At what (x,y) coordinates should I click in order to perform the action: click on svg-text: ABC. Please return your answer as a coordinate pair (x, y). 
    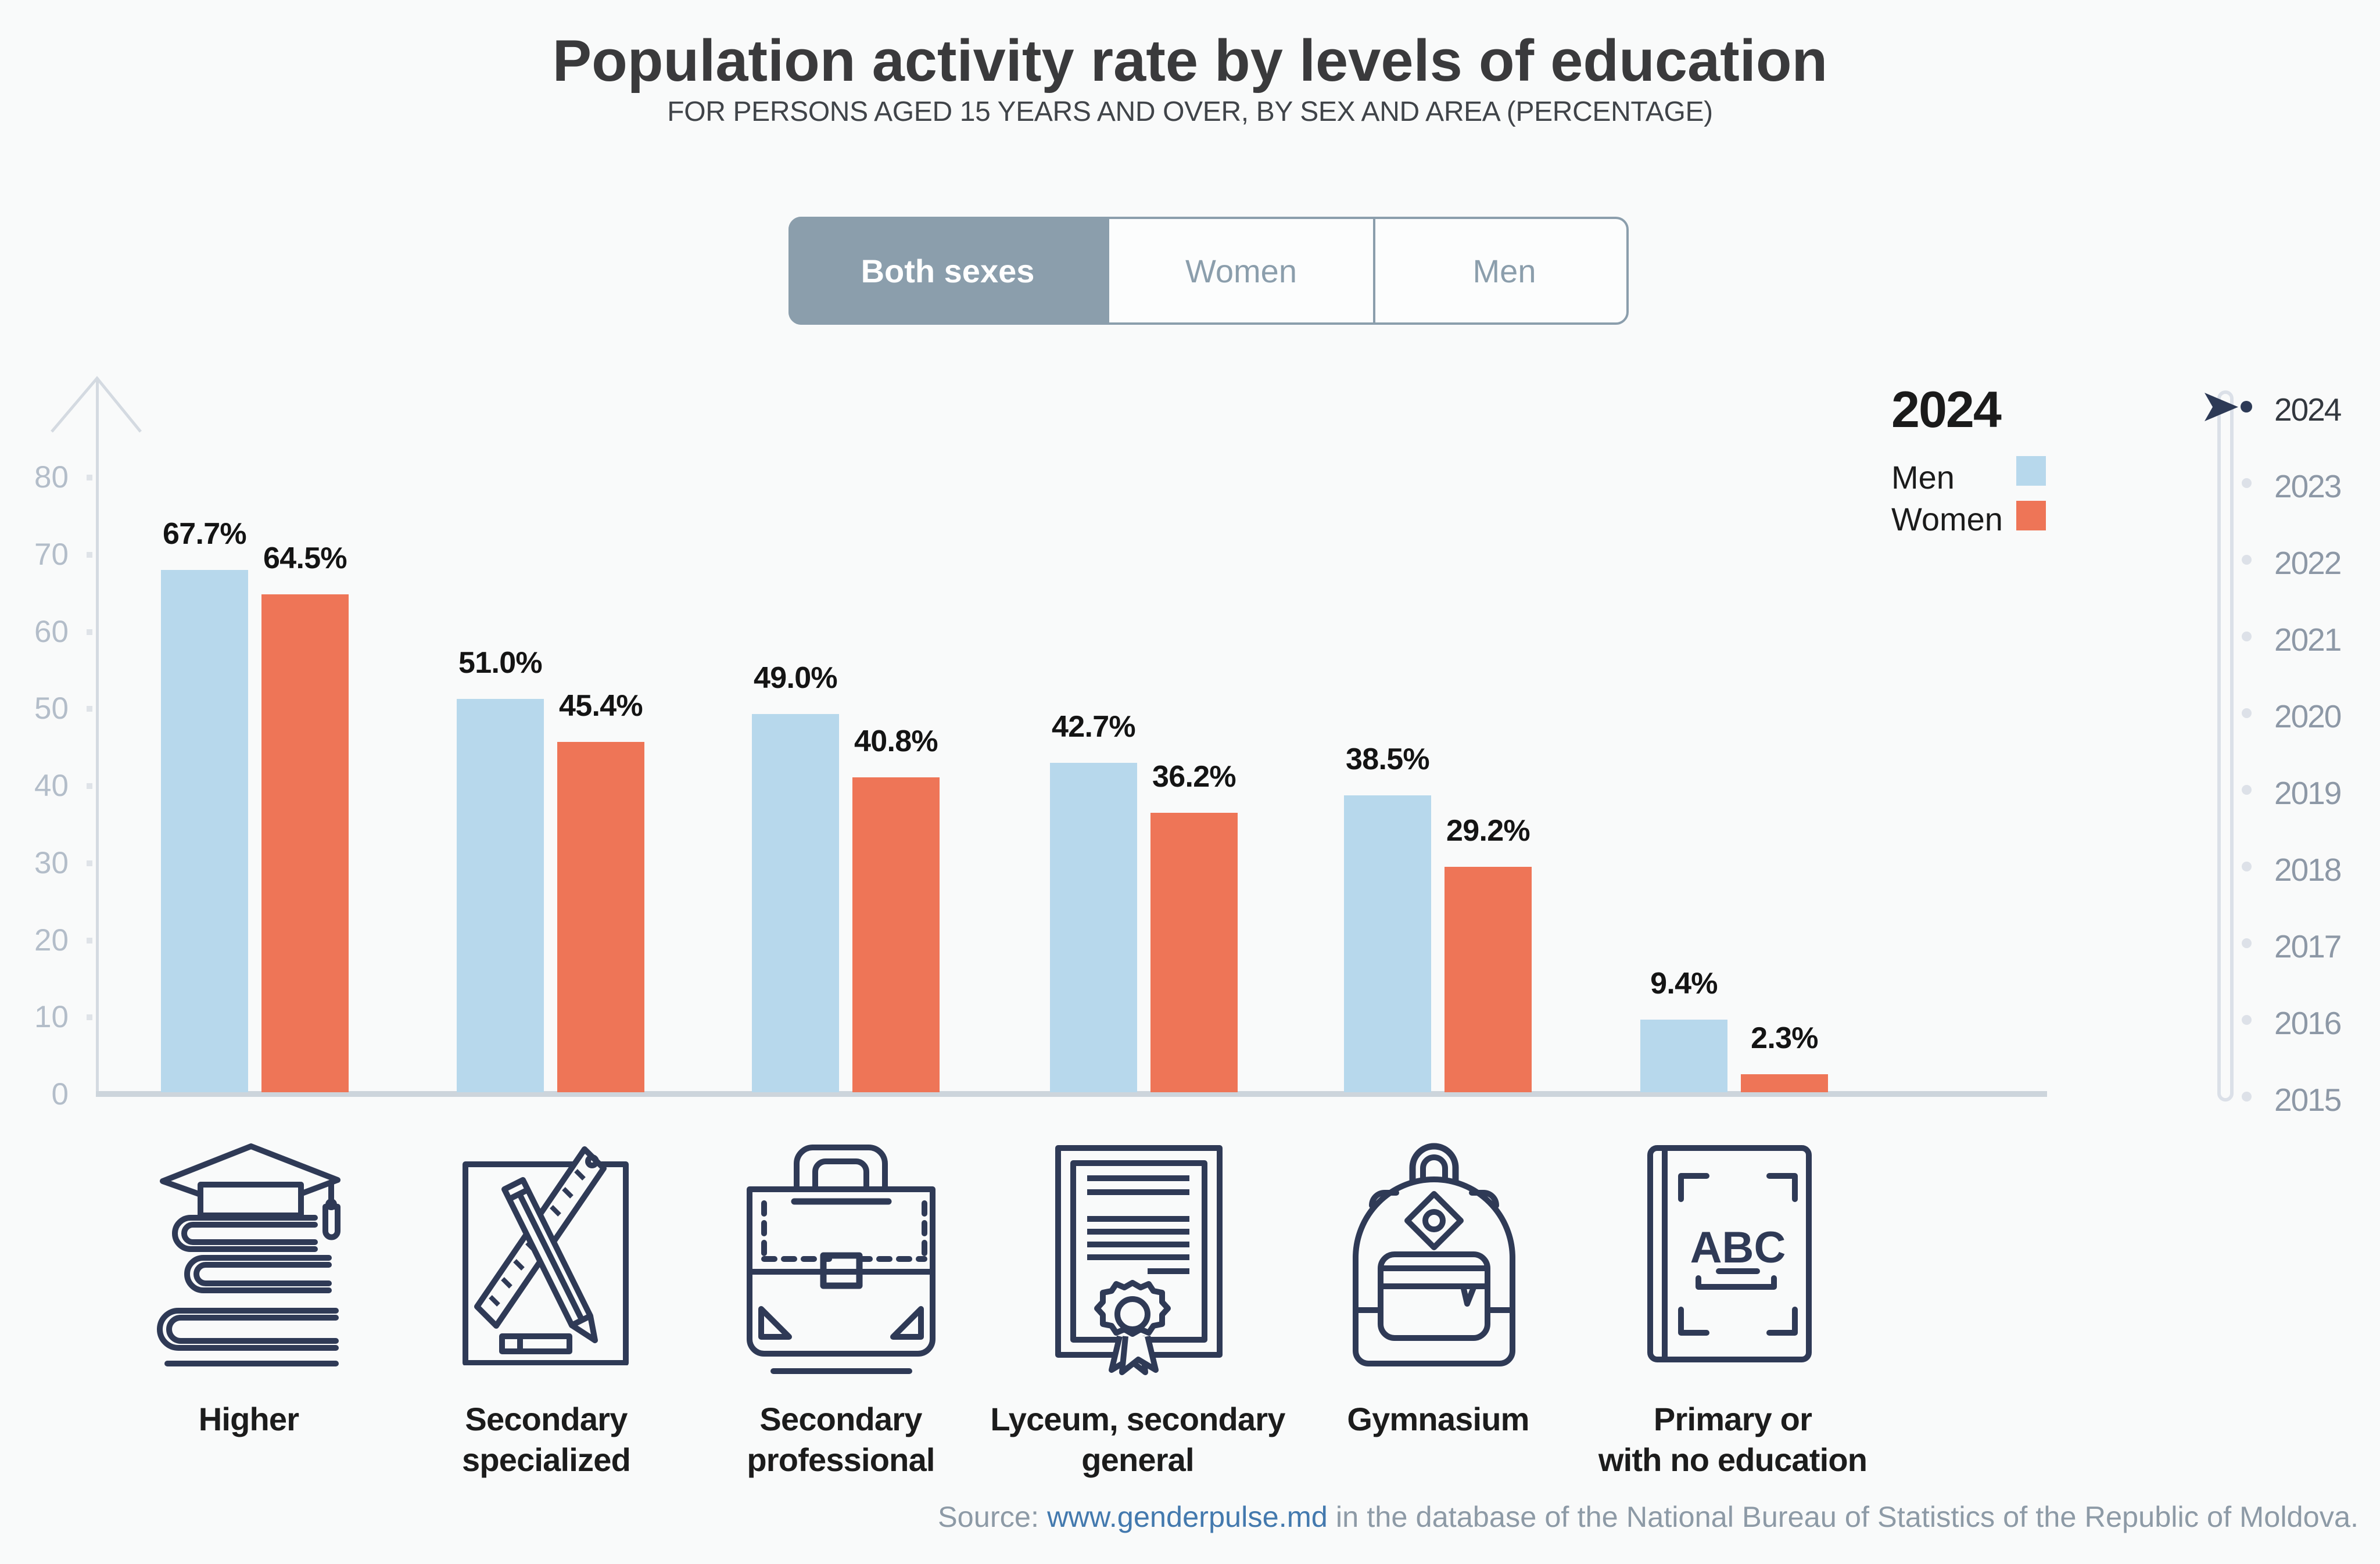
    Looking at the image, I should click on (1738, 1248).